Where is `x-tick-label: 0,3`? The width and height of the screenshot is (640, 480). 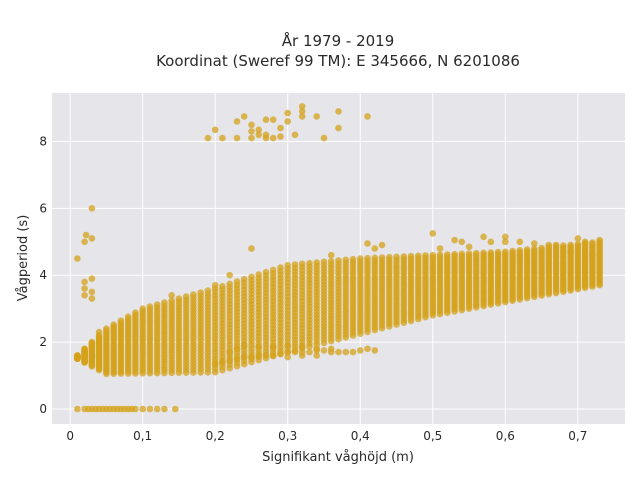
x-tick-label: 0,3 is located at coordinates (287, 436).